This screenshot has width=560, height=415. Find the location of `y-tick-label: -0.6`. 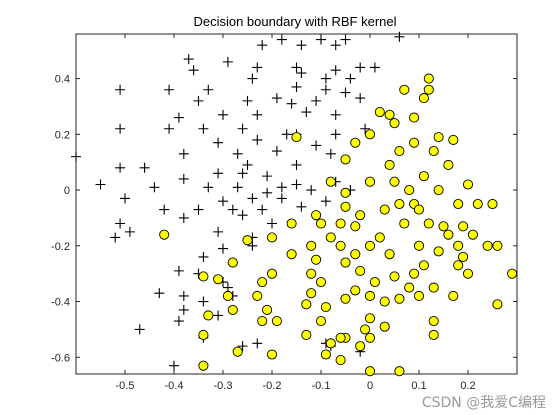

y-tick-label: -0.6 is located at coordinates (60, 358).